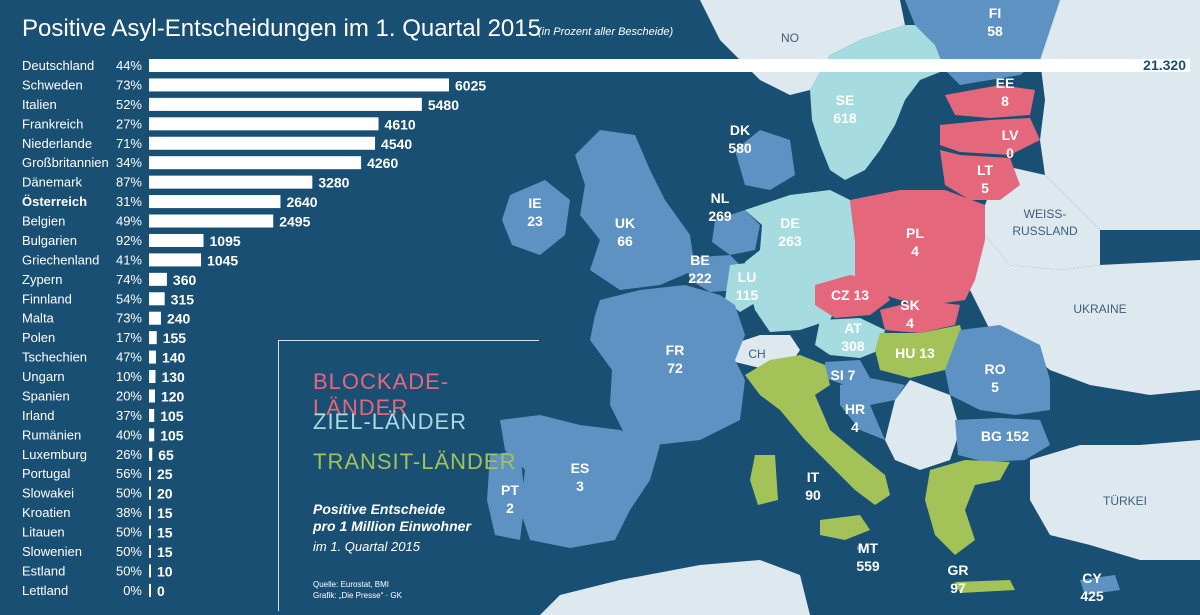 The width and height of the screenshot is (1200, 615). What do you see at coordinates (470, 85) in the screenshot?
I see `value-label: 6025` at bounding box center [470, 85].